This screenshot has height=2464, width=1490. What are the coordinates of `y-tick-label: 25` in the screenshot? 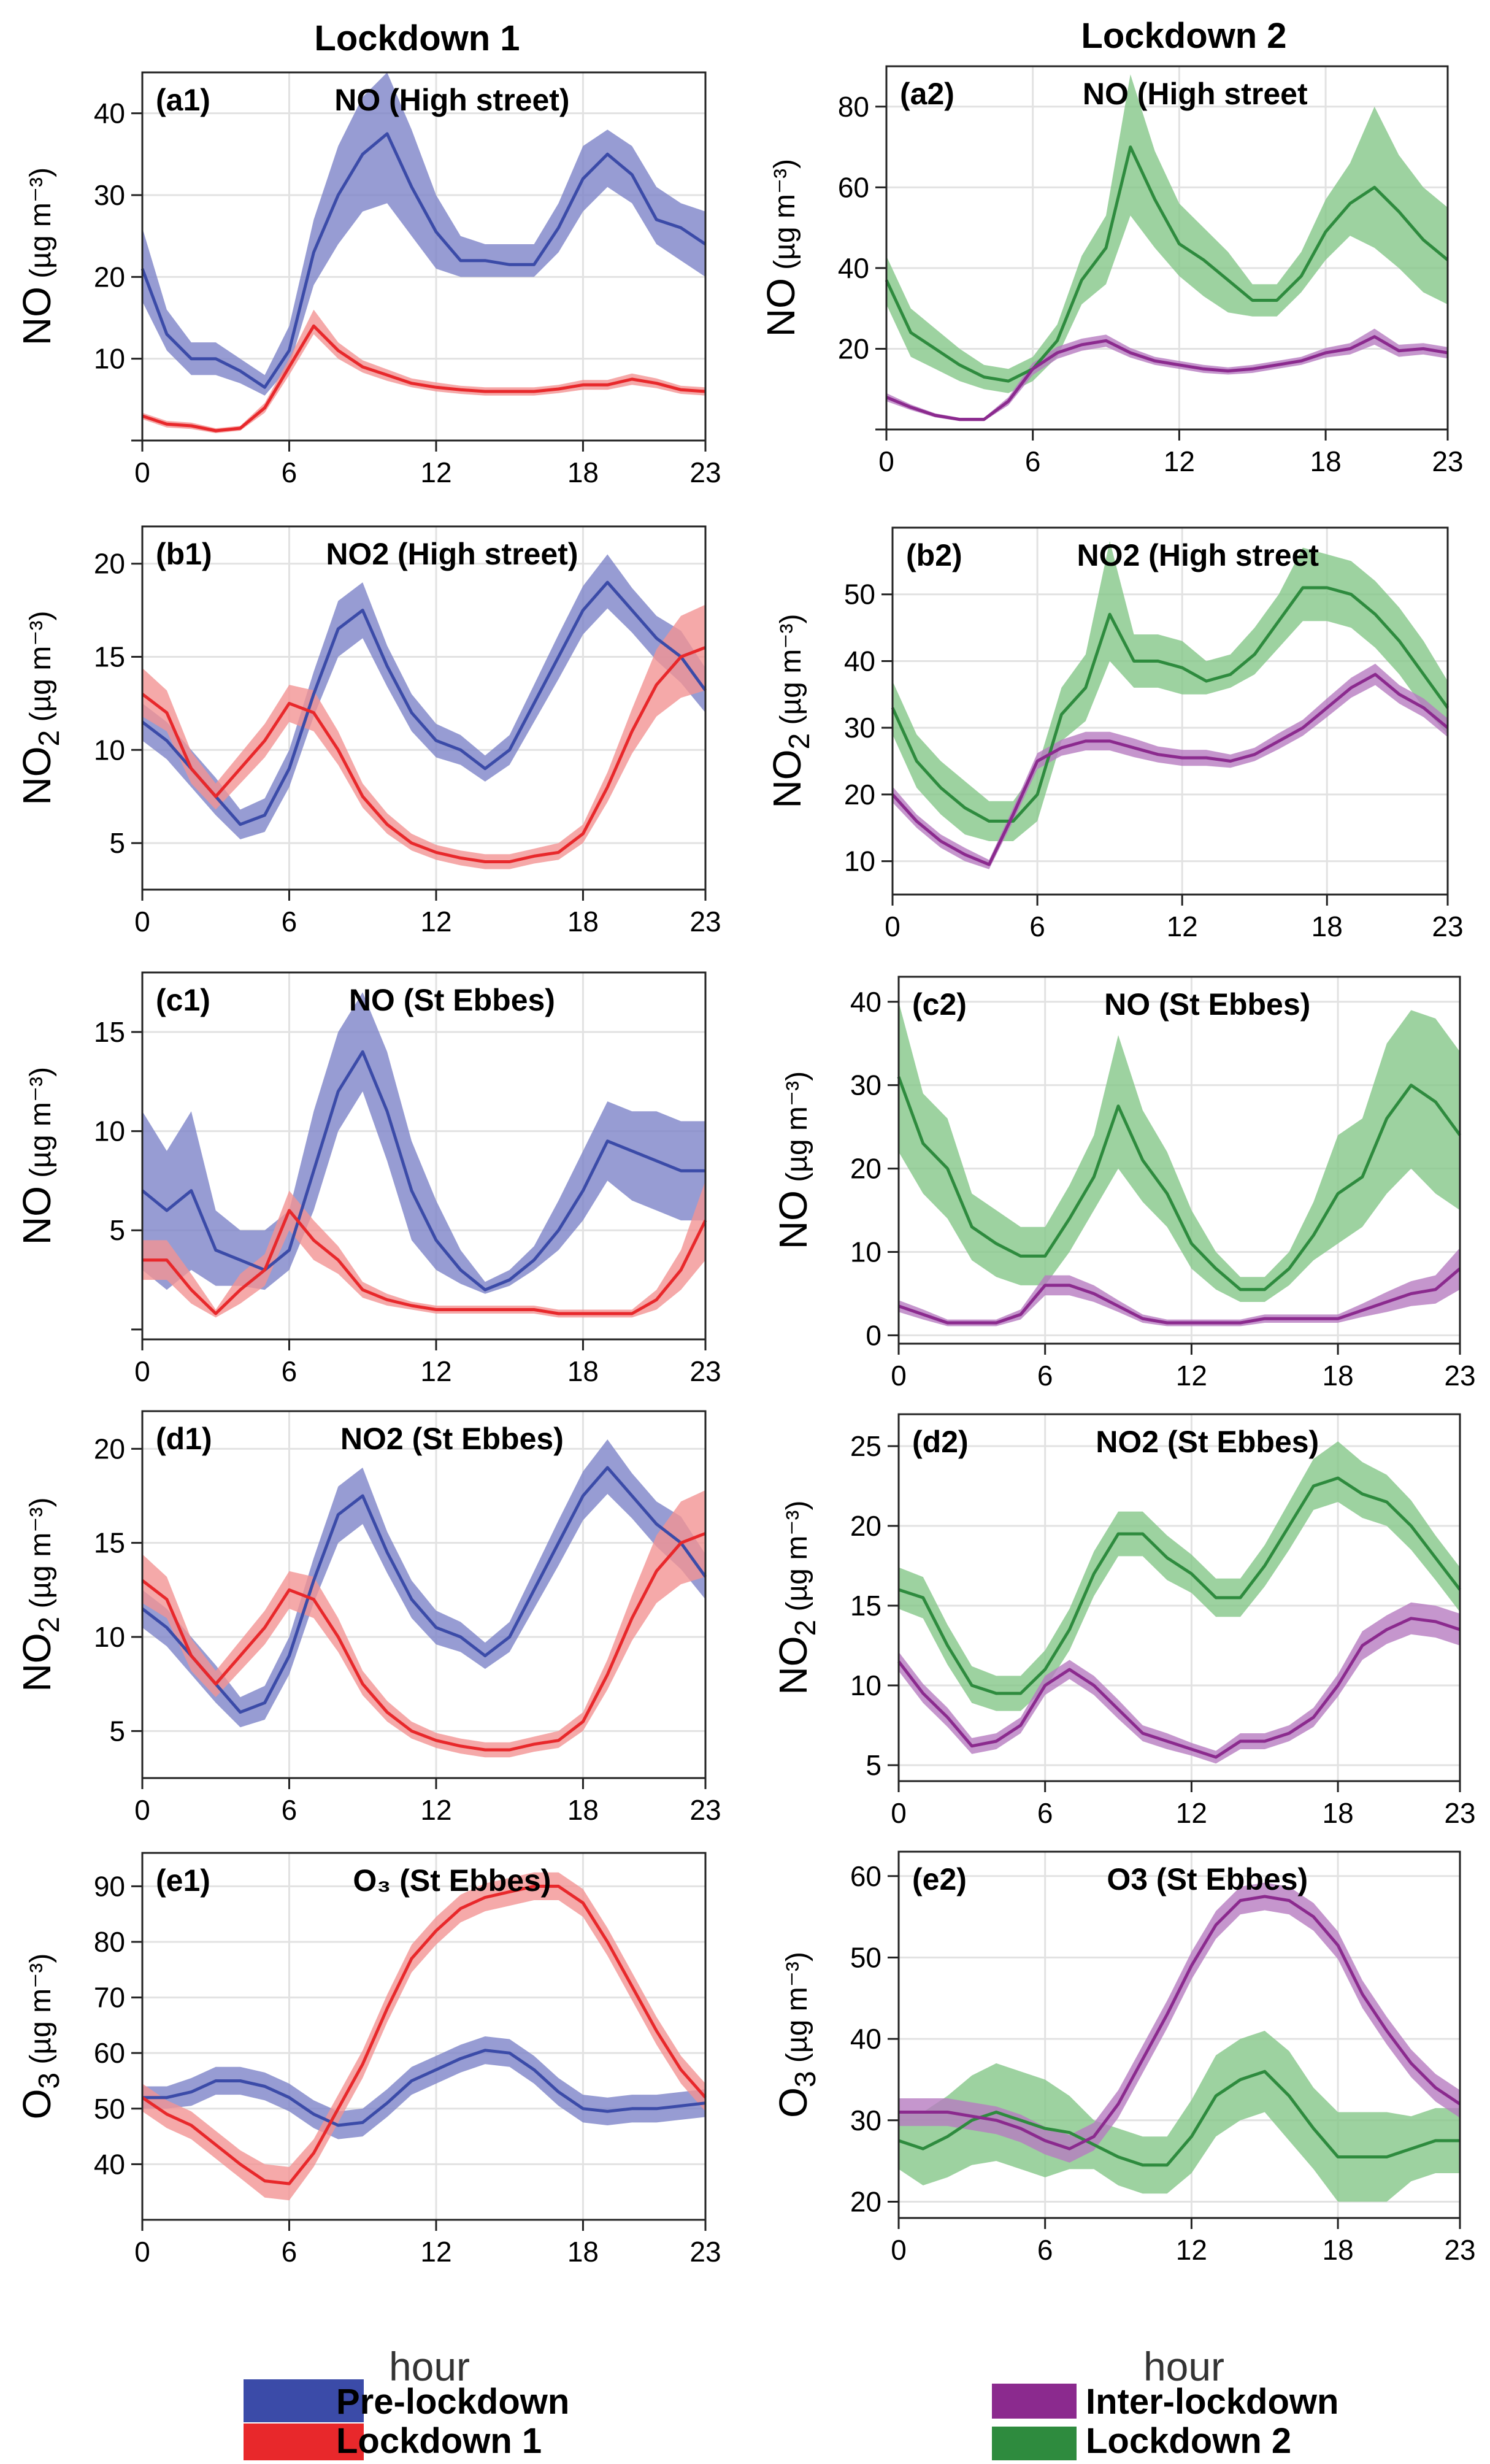 It's located at (866, 1446).